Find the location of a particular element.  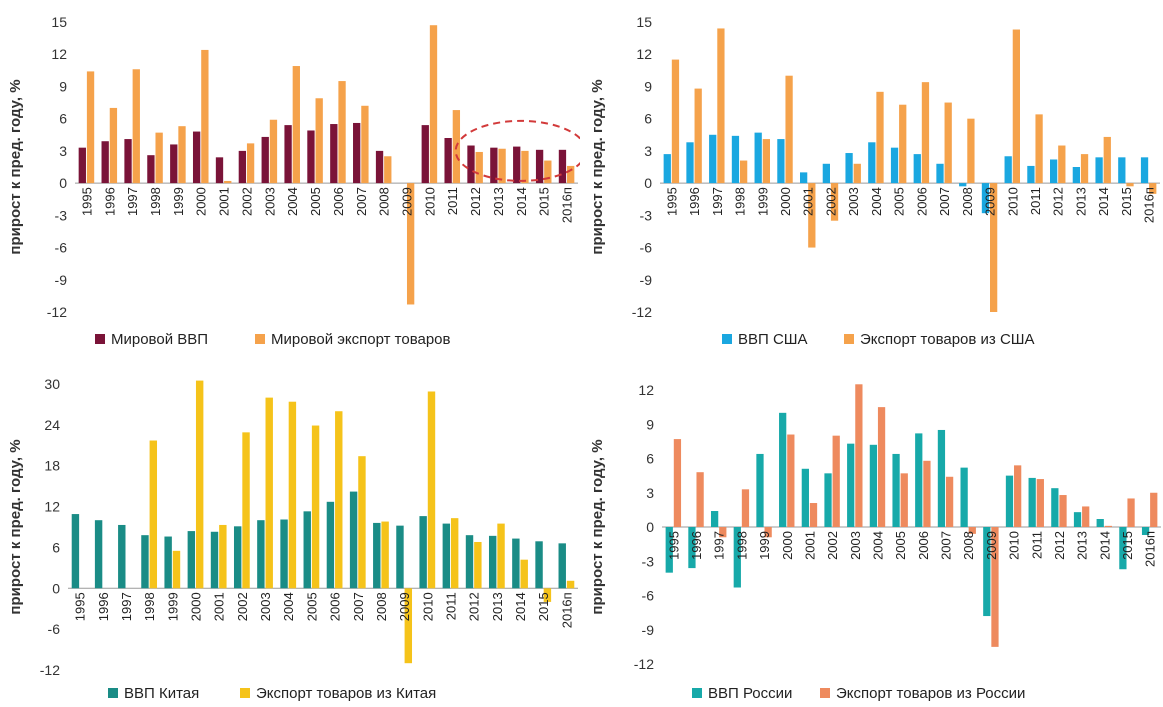

bar-export-2006 is located at coordinates (925, 133).